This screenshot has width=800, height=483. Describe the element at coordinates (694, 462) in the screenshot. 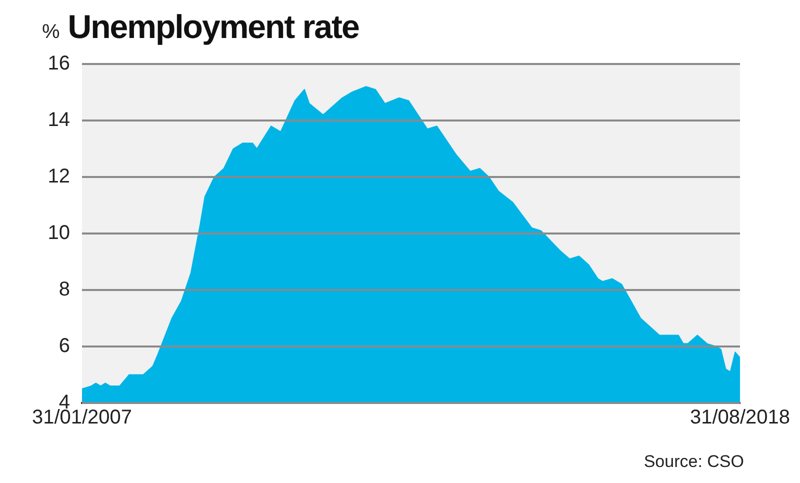

I see `source-note: Source: CSO` at that location.